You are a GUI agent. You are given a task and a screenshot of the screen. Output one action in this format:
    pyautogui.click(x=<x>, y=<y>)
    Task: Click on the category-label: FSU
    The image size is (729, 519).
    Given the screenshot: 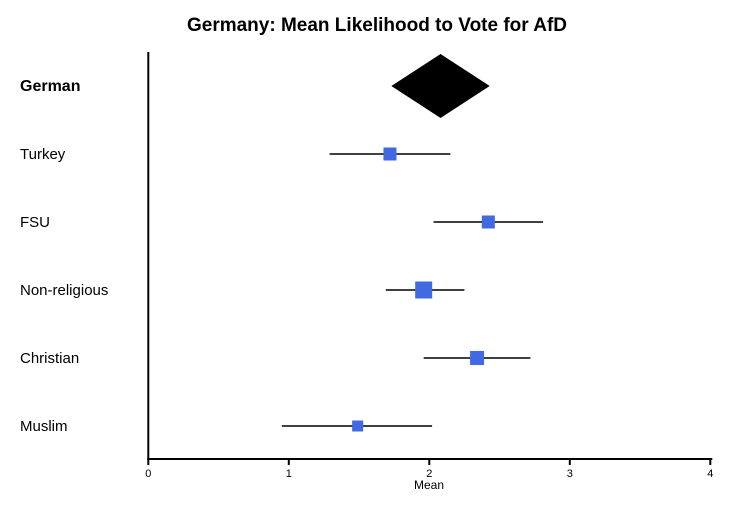 What is the action you would take?
    pyautogui.click(x=35, y=222)
    